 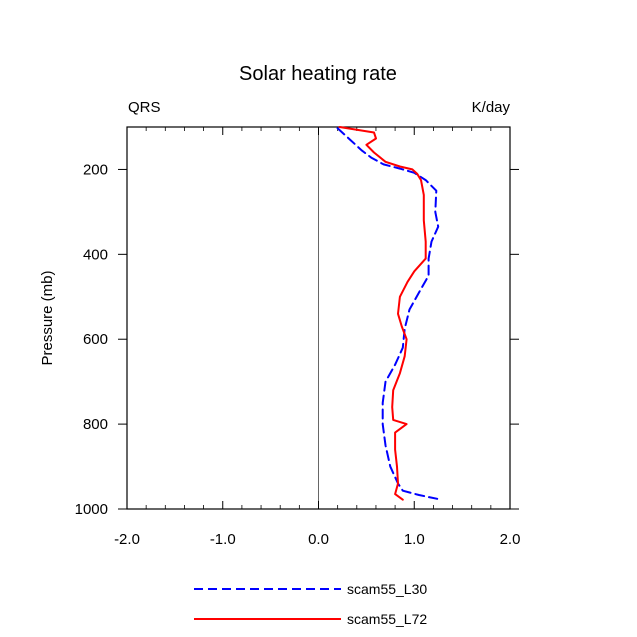 I want to click on legend-label: scam55_L72, so click(x=387, y=619).